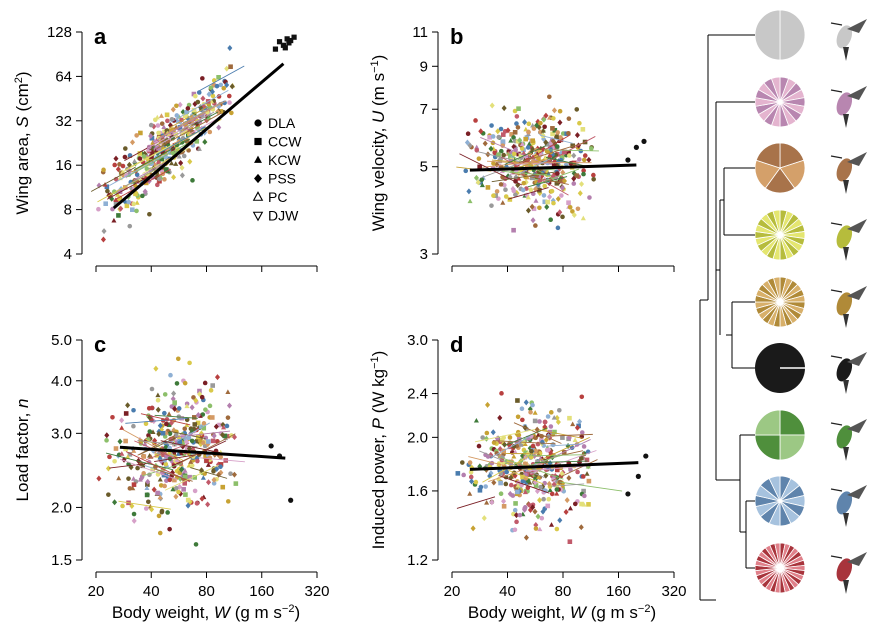 This screenshot has height=639, width=875. Describe the element at coordinates (100, 344) in the screenshot. I see `panel-label: c` at that location.